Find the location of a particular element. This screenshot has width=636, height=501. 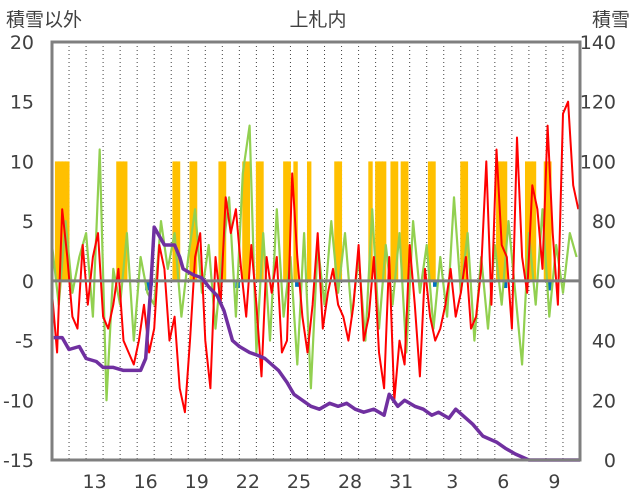

right-tick-label: 0 is located at coordinates (610, 461).